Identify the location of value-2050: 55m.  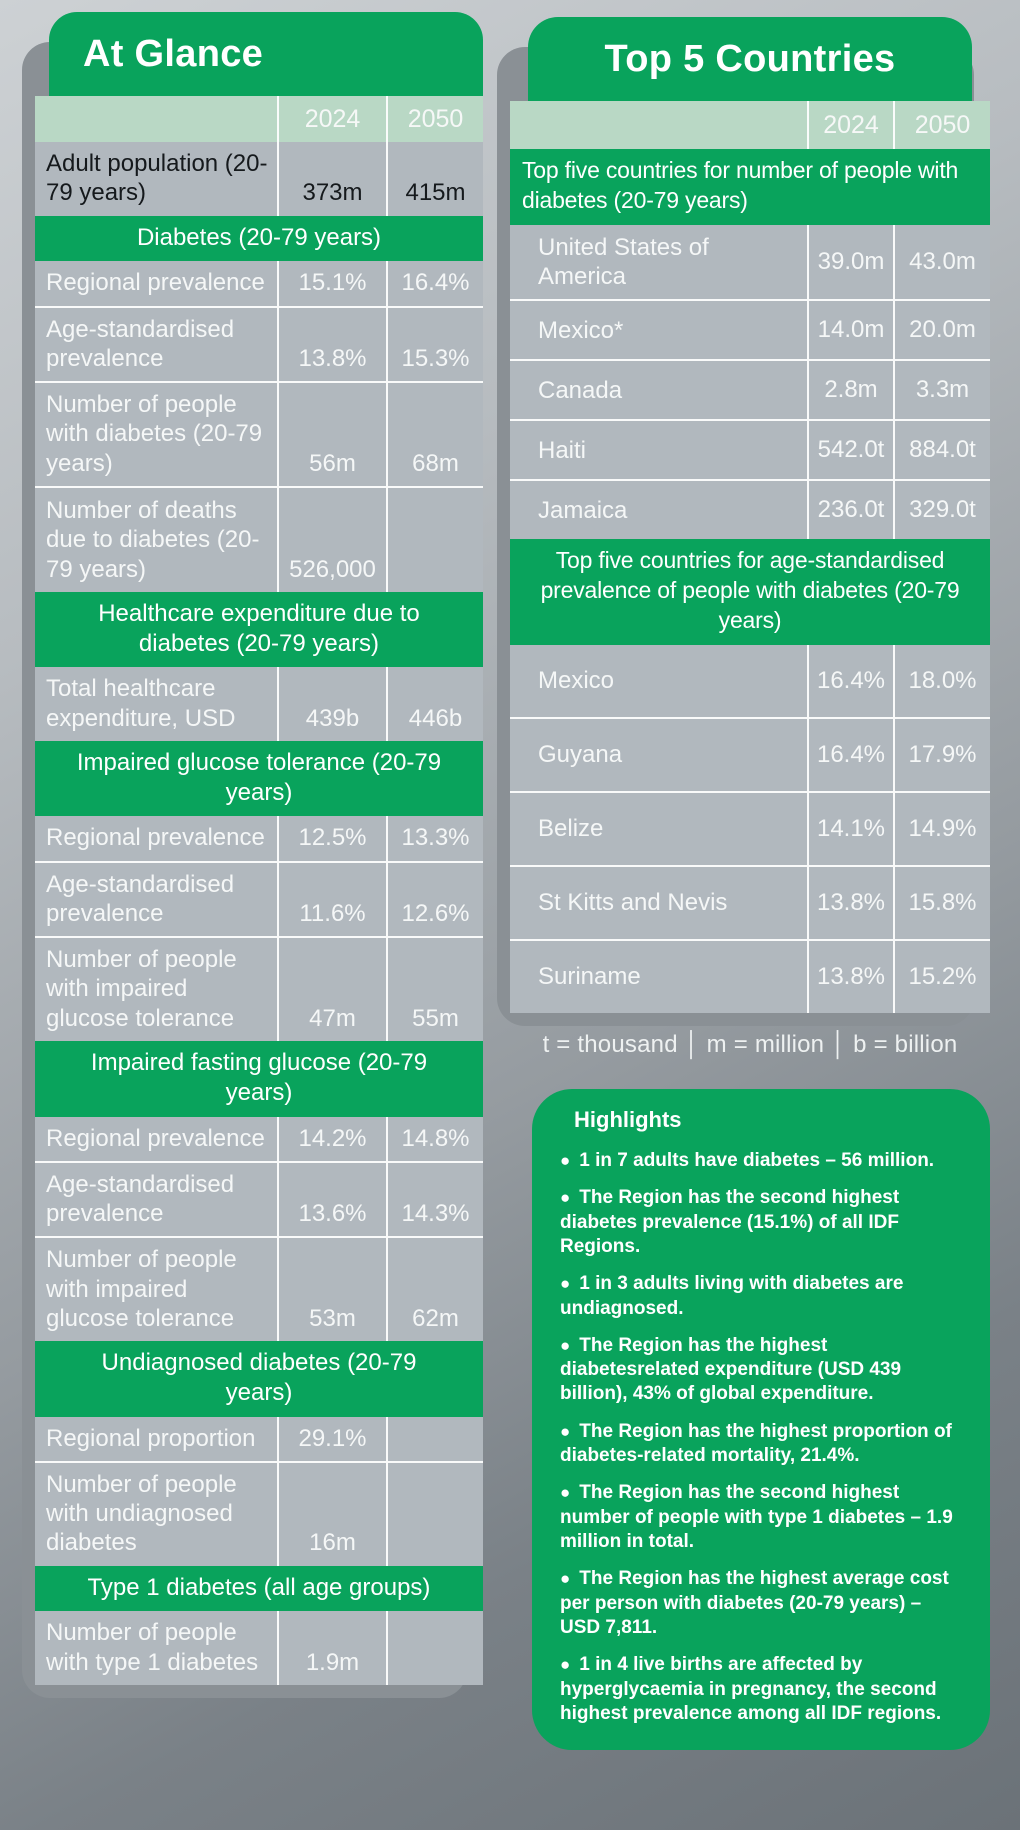
(434, 989).